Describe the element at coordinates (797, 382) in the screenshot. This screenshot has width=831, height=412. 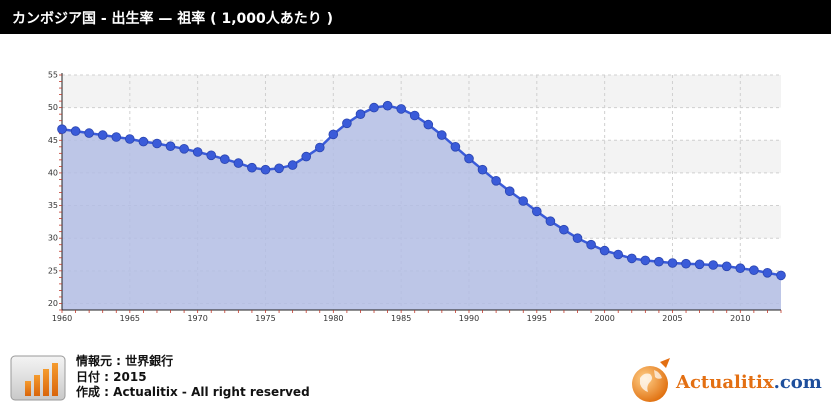
I see `brand-name-part2: .com` at that location.